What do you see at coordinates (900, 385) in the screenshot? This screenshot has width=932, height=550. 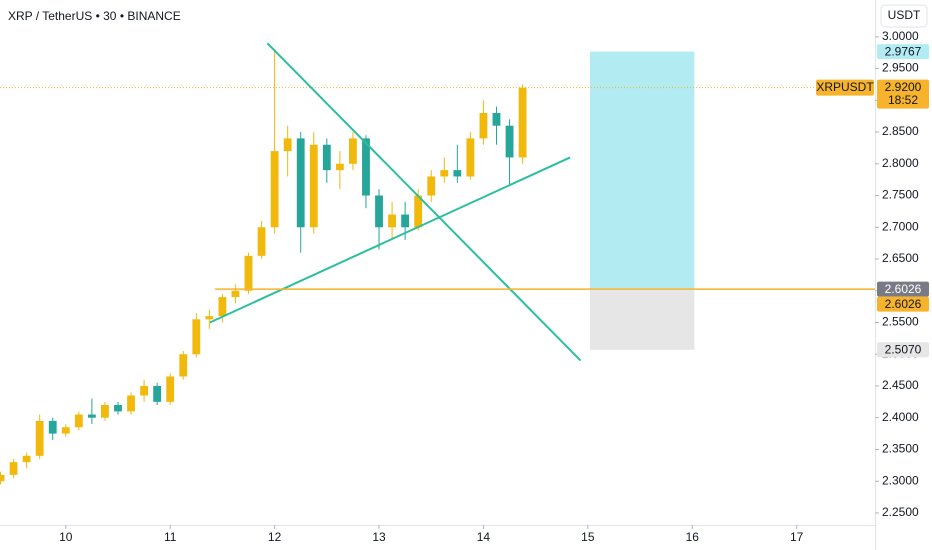 I see `y-tick-label: 2.4500` at bounding box center [900, 385].